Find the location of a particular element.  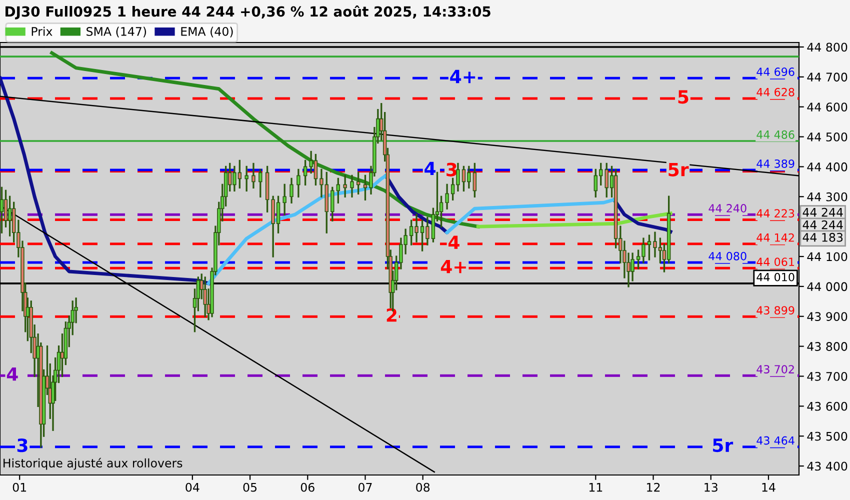

legend-label: EMA (40) is located at coordinates (207, 32).